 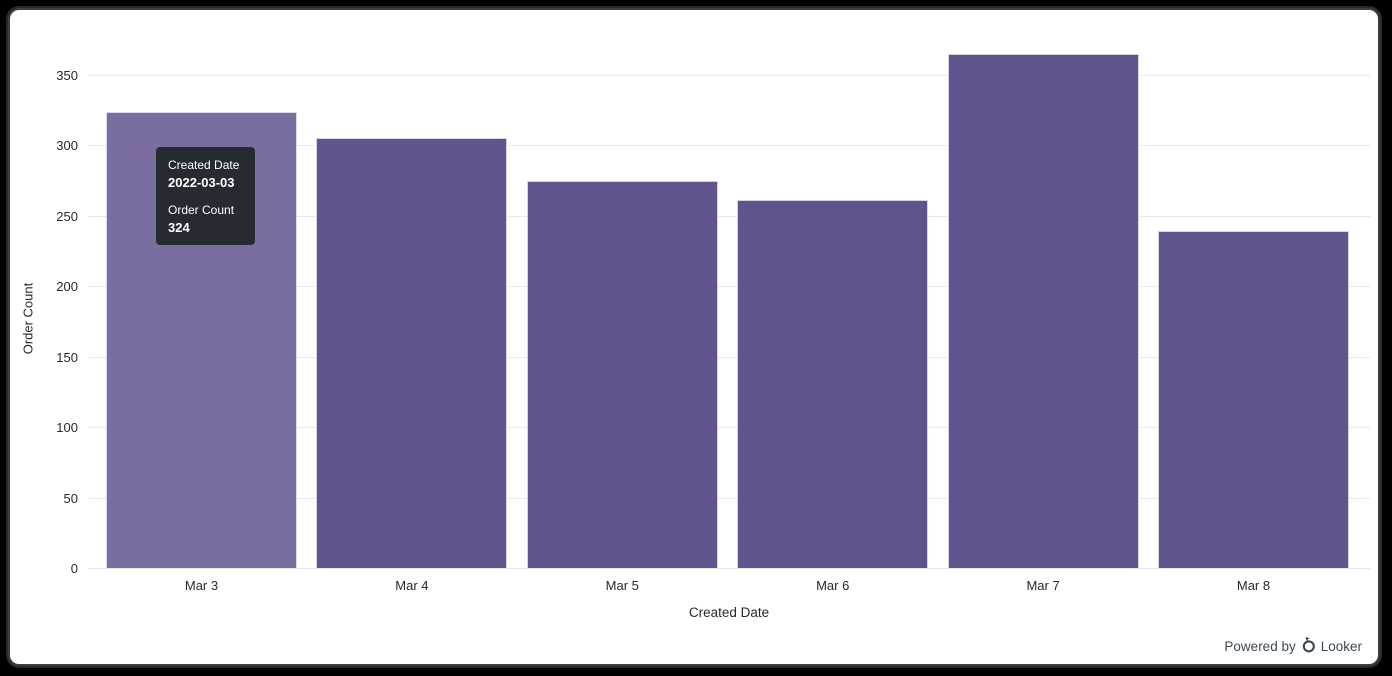 I want to click on tooltip-dimension-label: Created Date, so click(x=204, y=165).